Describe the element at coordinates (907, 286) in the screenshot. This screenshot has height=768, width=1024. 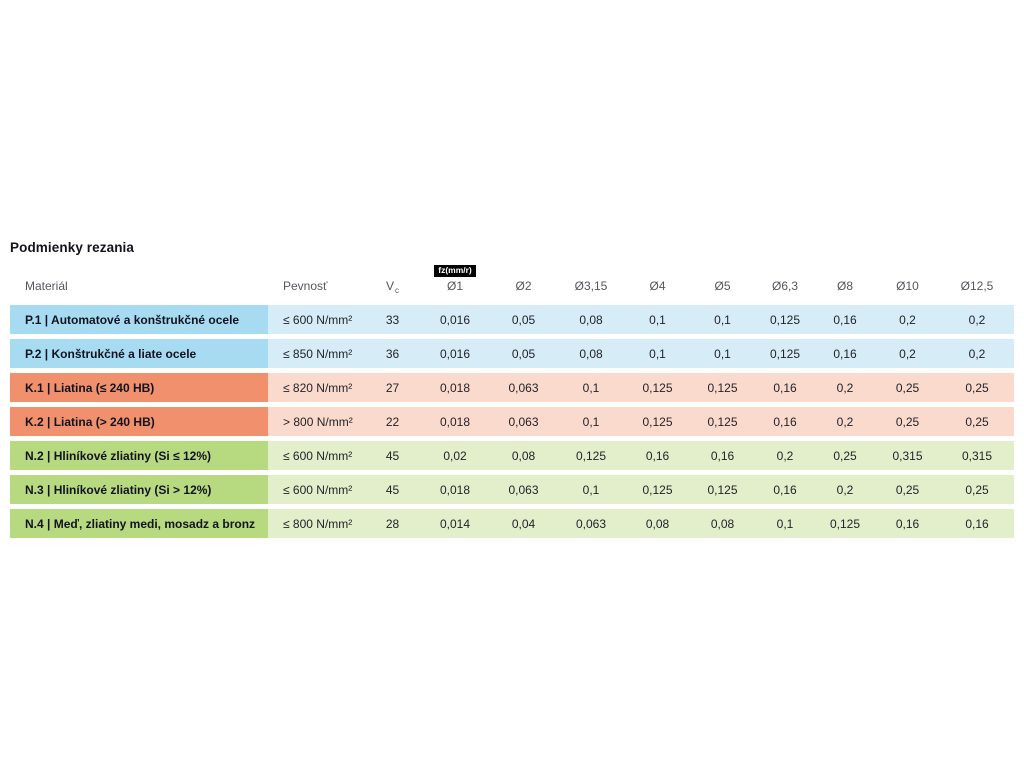
I see `col-header-d8: Ø10` at that location.